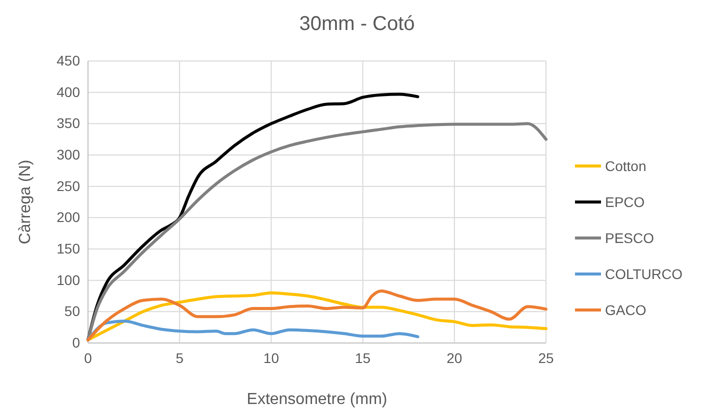  Describe the element at coordinates (68, 217) in the screenshot. I see `y-tick-label: 200` at that location.